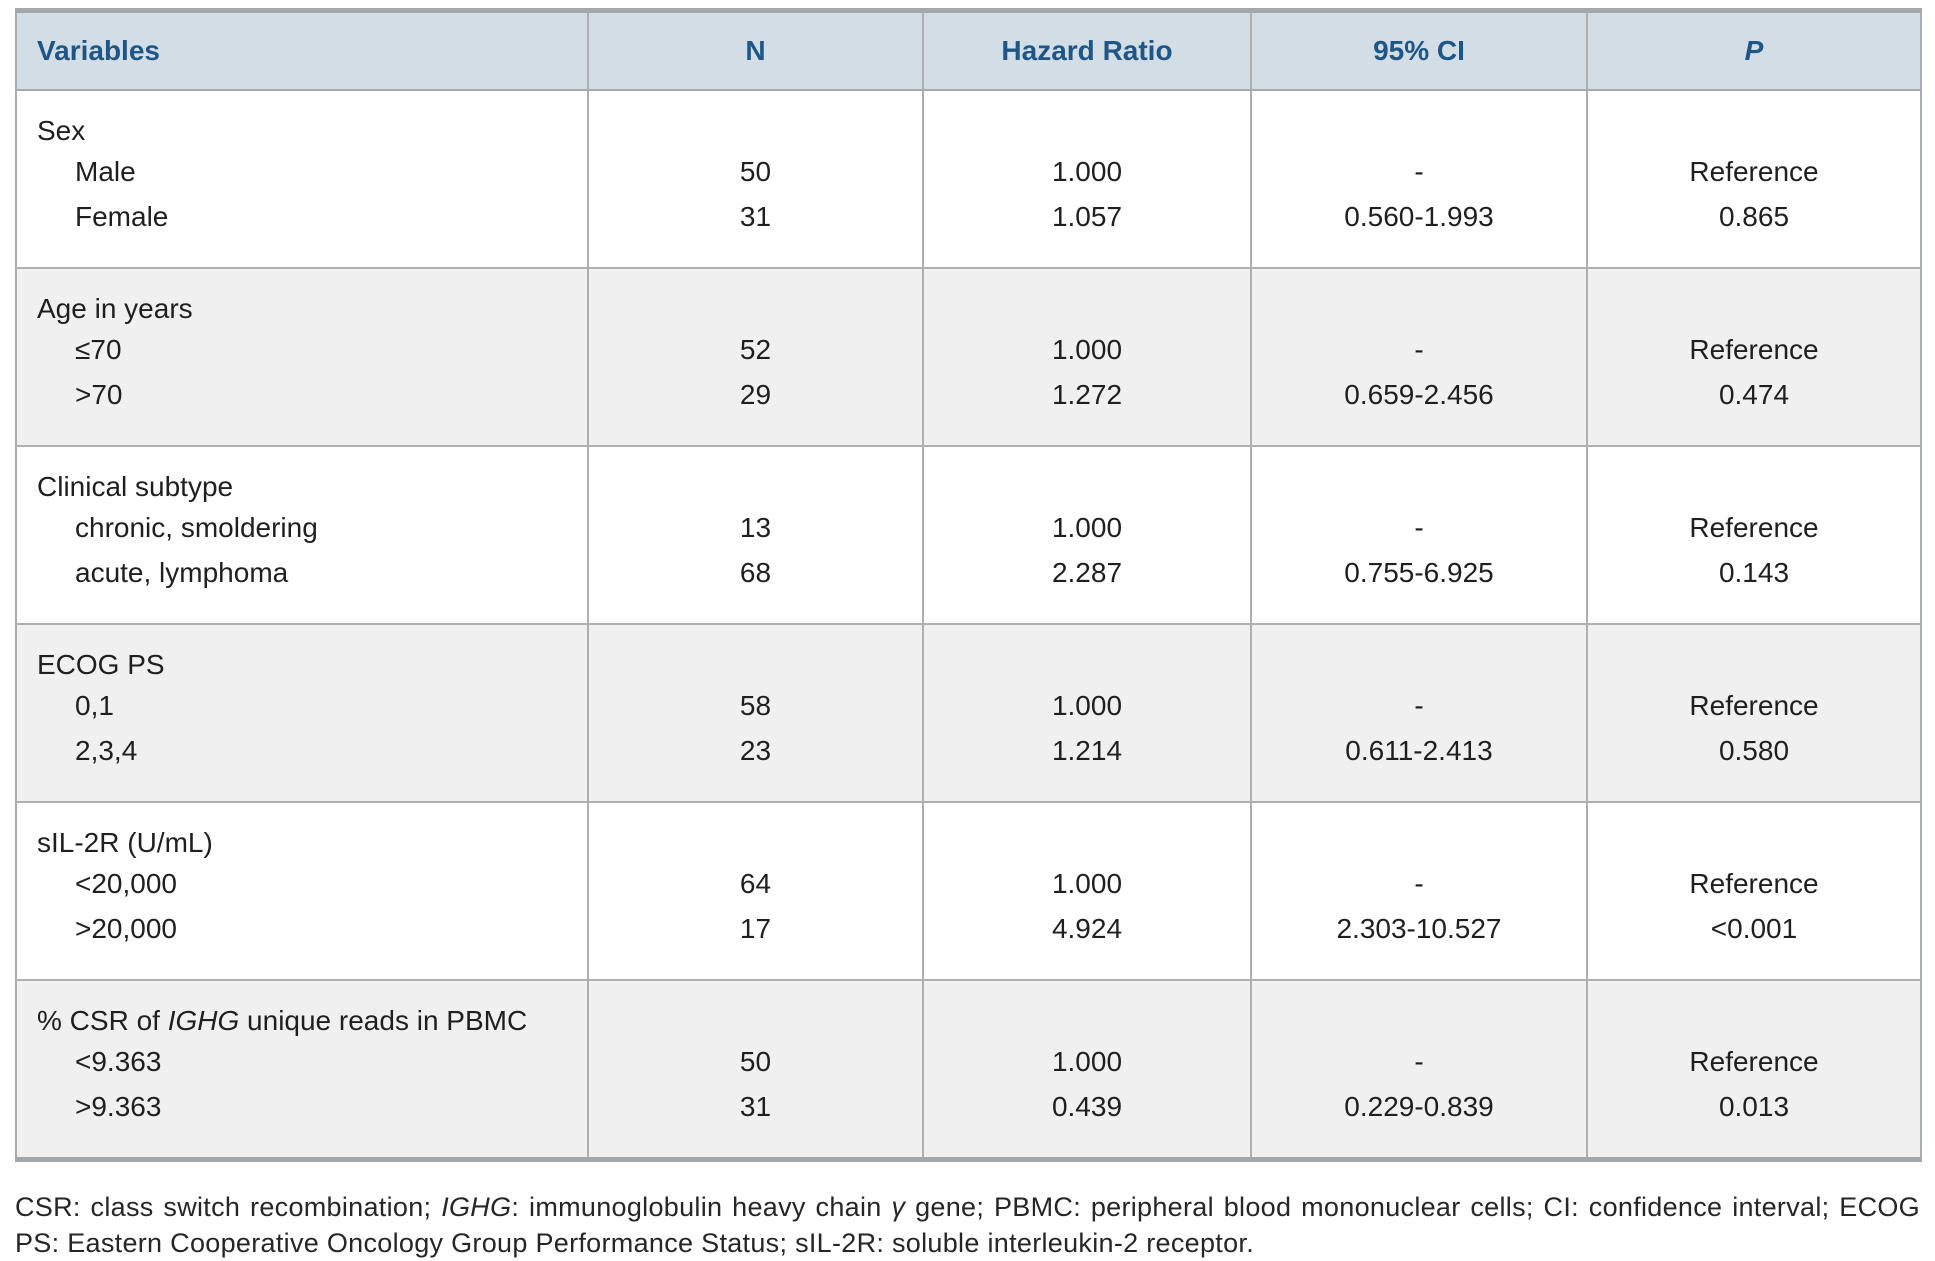 The image size is (1935, 1261). I want to click on text: sIL-2R (U/mL), so click(125, 842).